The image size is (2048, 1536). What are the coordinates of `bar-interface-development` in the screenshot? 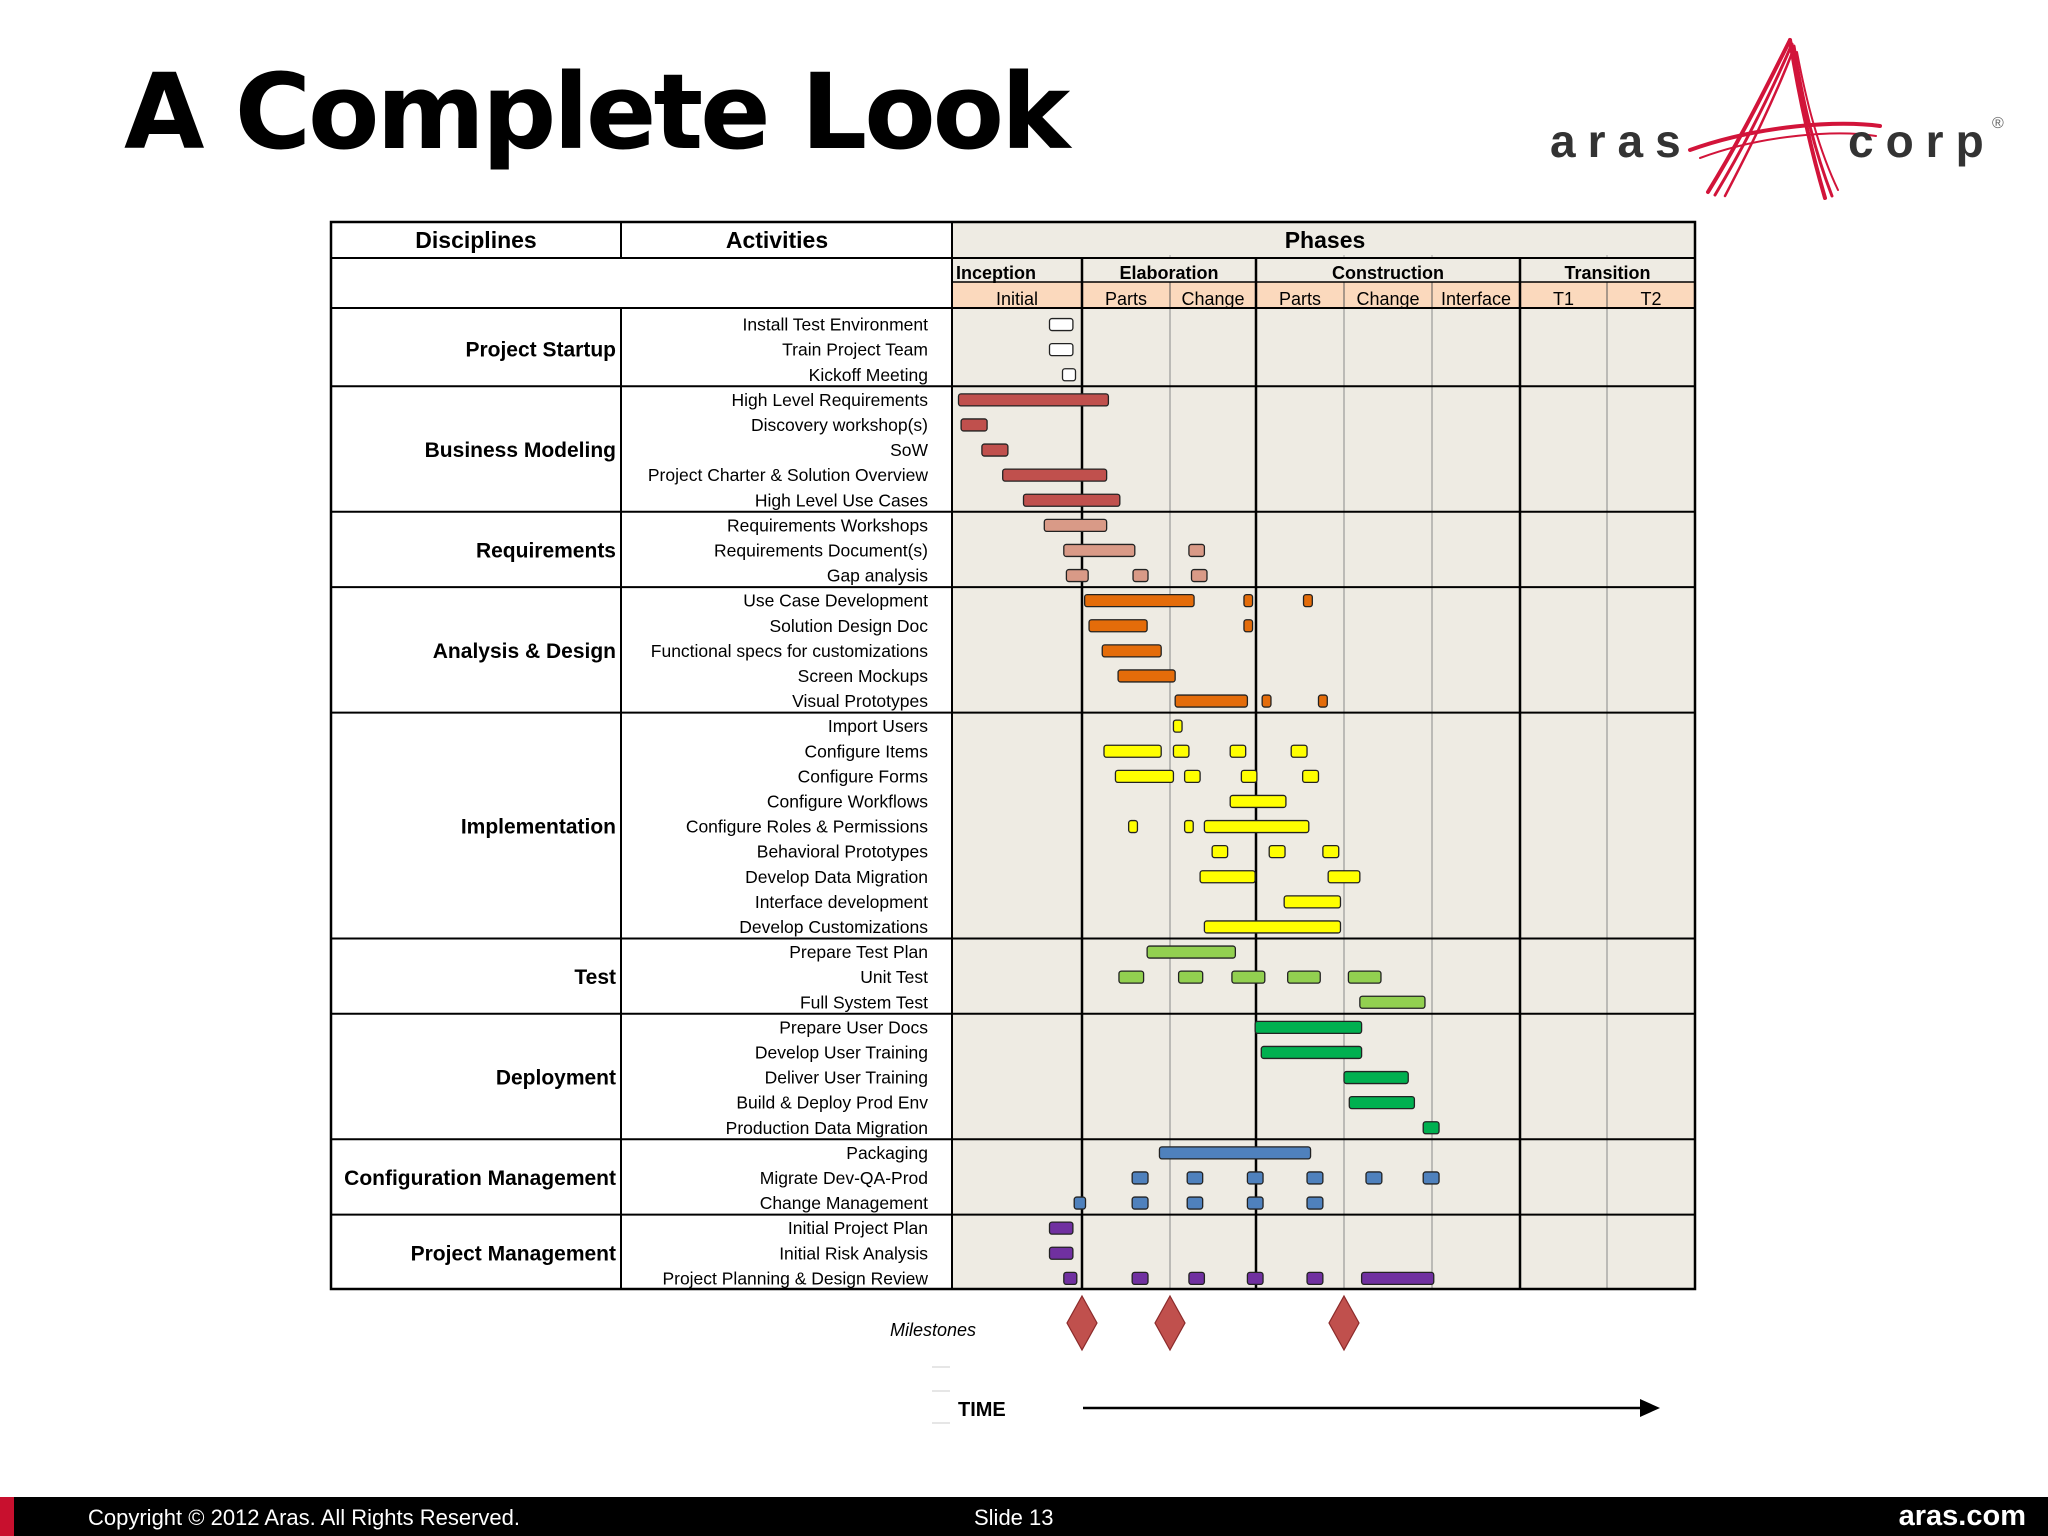 It's located at (1312, 902).